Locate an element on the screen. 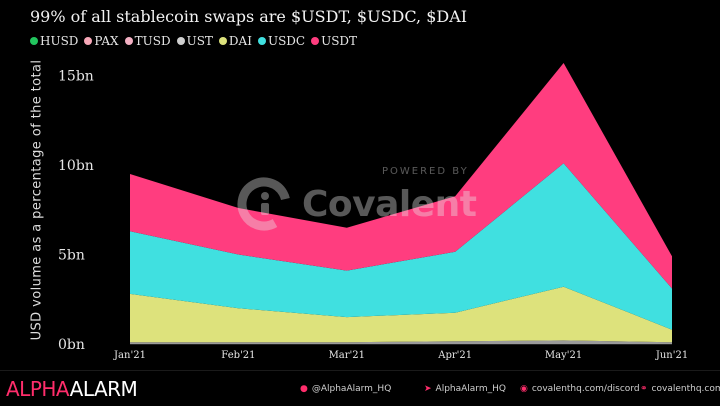 The image size is (720, 406). area-ust is located at coordinates (401, 342).